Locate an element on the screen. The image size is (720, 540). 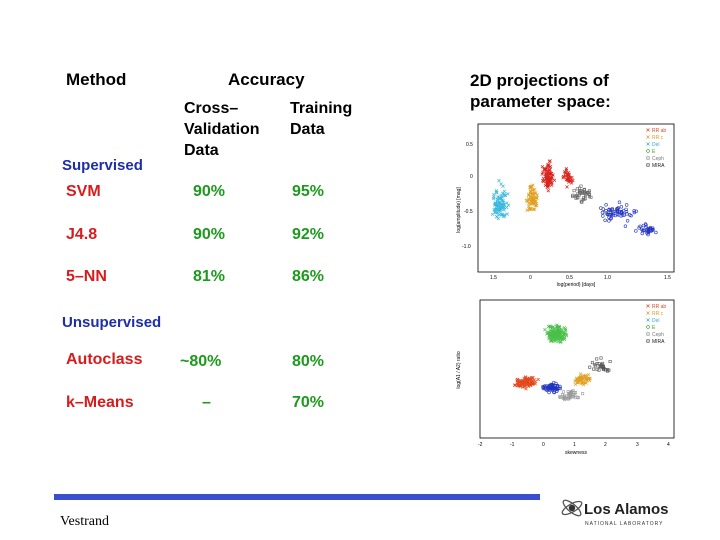
cv-line3: Data is located at coordinates (201, 150).